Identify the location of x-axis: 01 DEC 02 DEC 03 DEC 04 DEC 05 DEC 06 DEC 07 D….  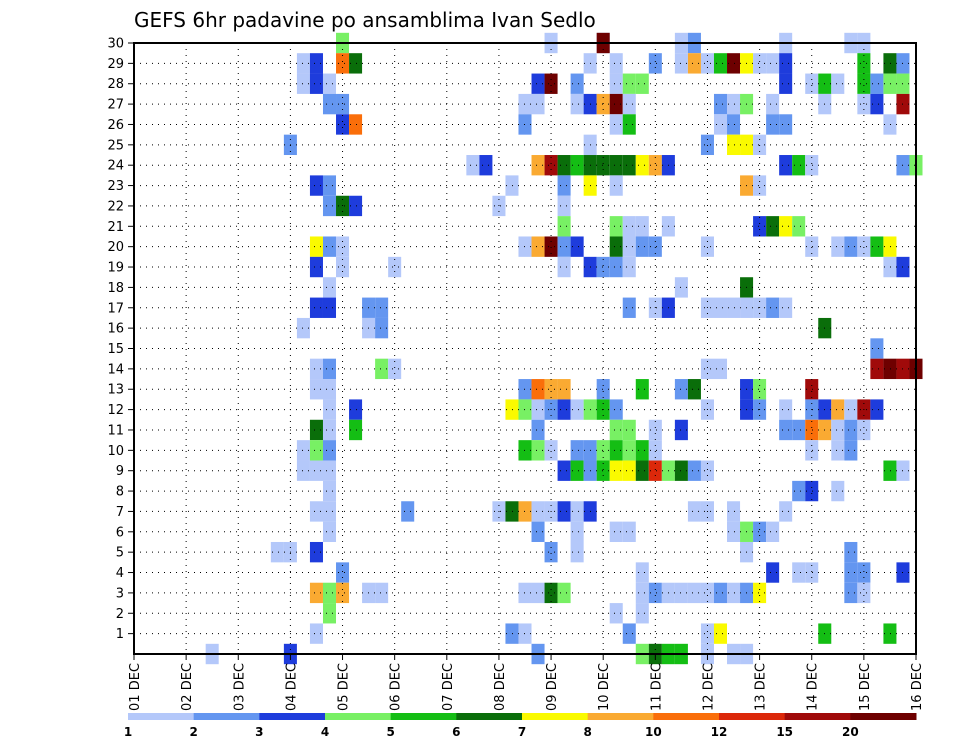
(526, 682).